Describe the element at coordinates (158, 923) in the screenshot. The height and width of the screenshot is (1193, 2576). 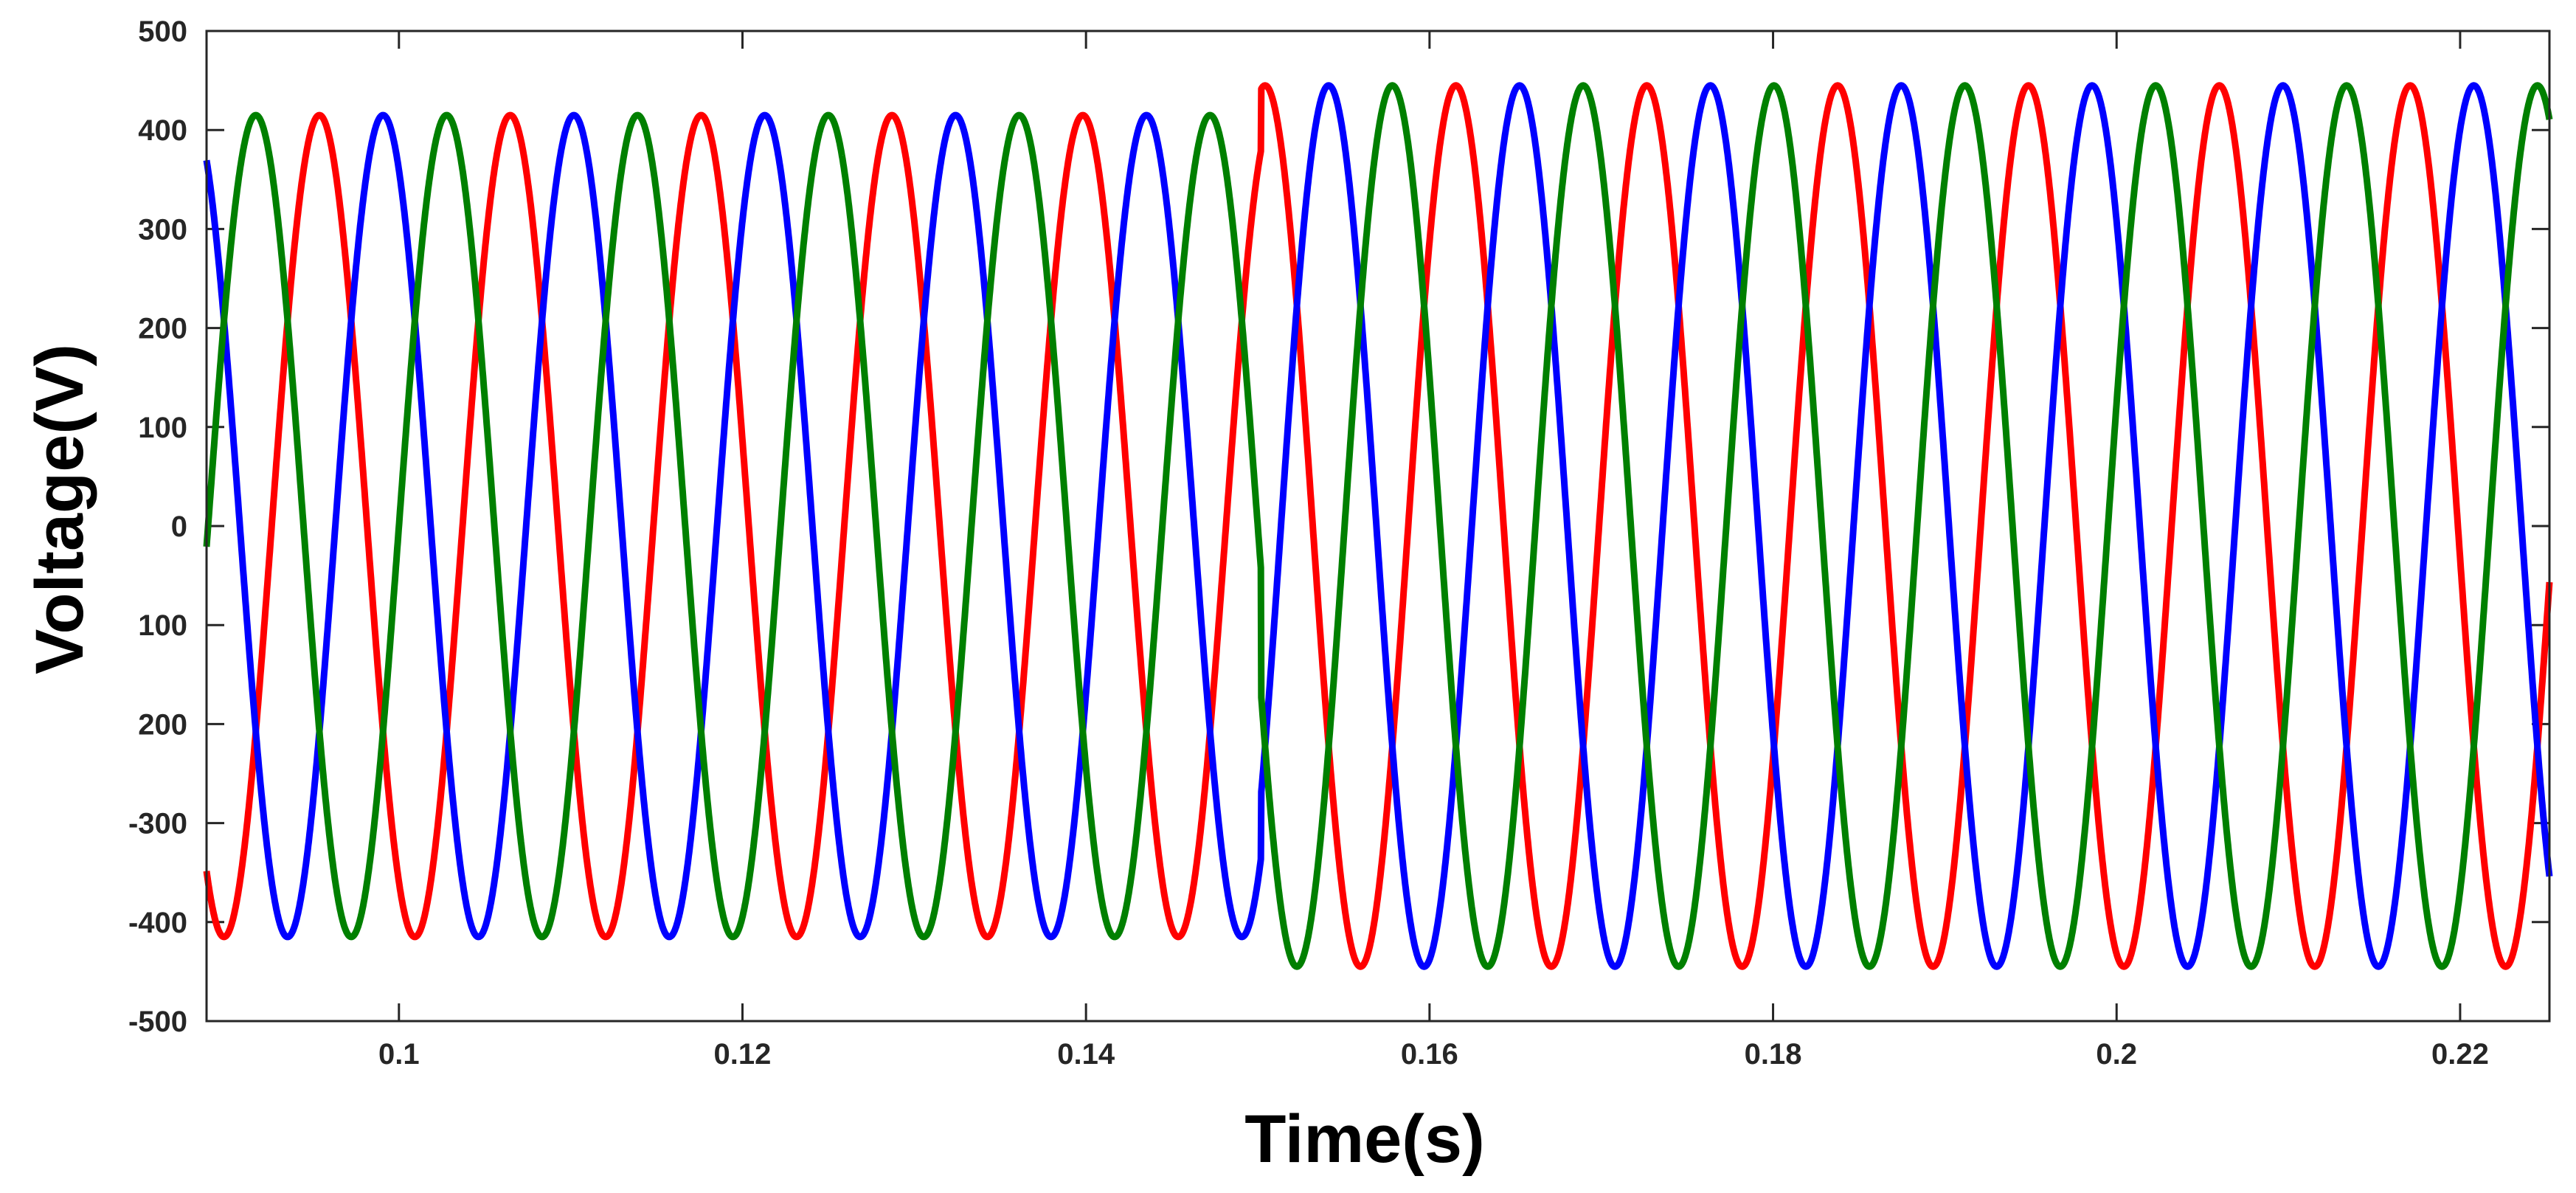
I see `y-tick-label: -400` at that location.